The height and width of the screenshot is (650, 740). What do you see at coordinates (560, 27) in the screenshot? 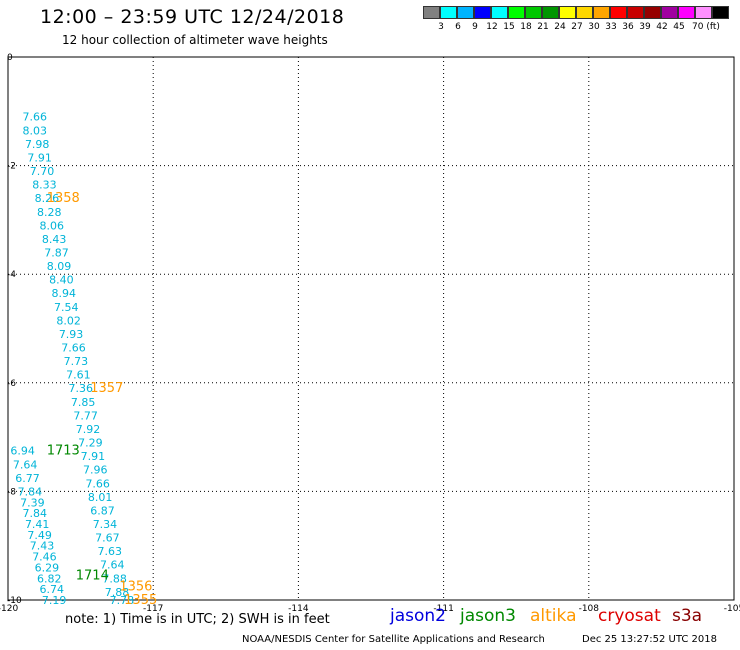
I see `colorbar-label: 24` at bounding box center [560, 27].